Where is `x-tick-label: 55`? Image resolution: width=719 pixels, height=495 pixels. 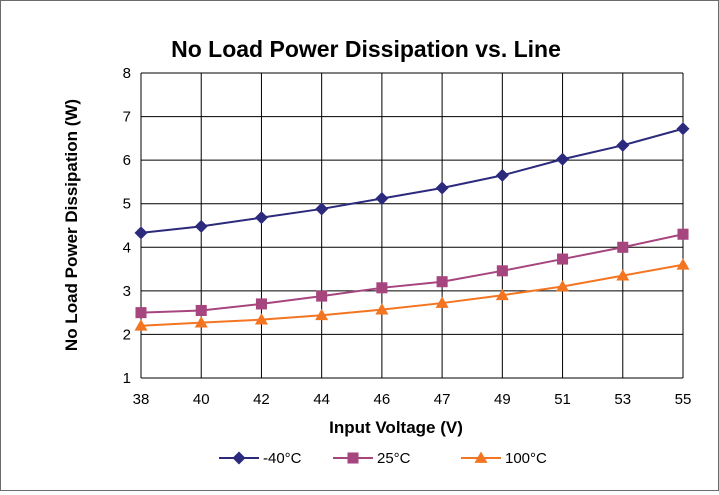
x-tick-label: 55 is located at coordinates (683, 399).